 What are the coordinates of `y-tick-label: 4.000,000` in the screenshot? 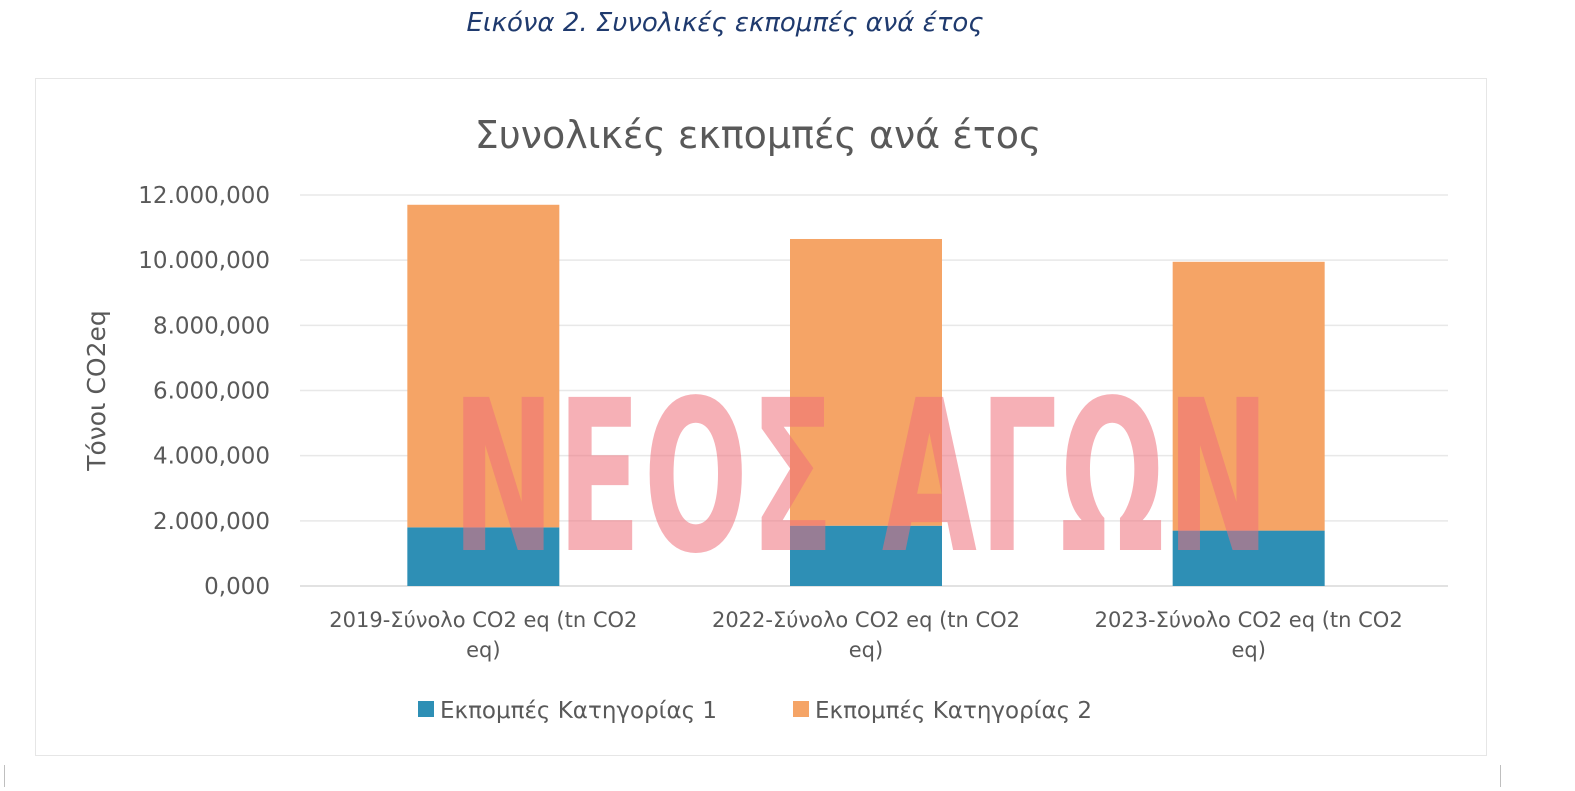 It's located at (211, 457).